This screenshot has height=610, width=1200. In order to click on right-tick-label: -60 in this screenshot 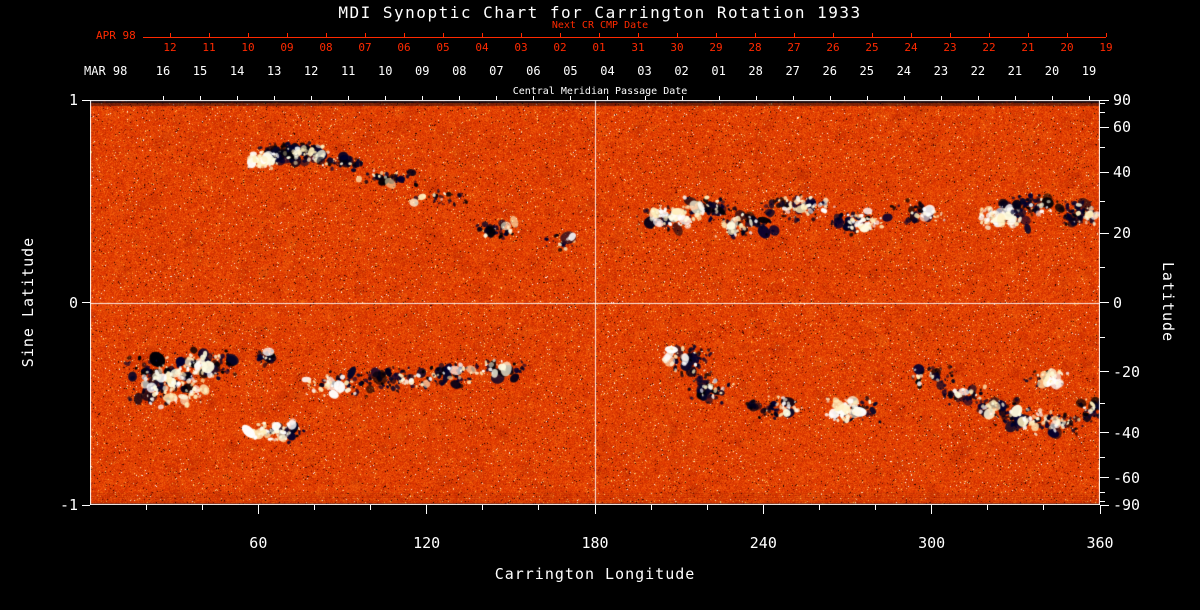, I will do `click(1127, 477)`.